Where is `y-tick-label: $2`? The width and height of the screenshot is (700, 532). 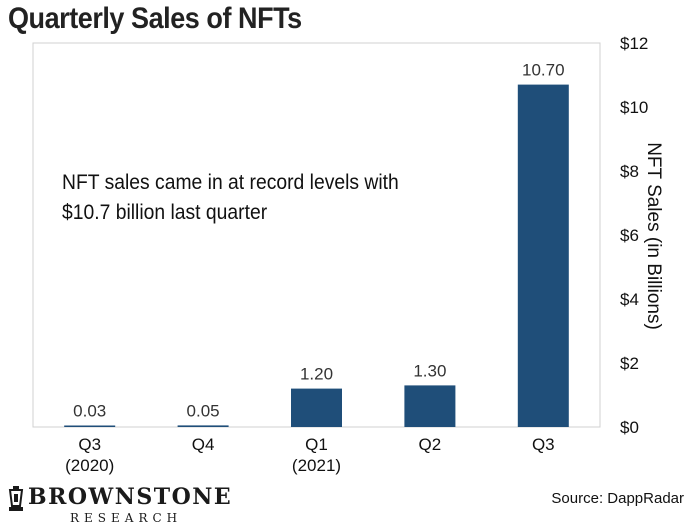 y-tick-label: $2 is located at coordinates (629, 363).